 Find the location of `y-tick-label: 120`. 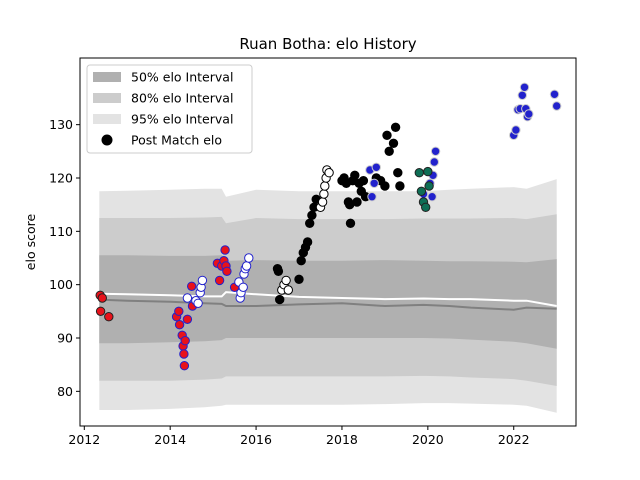

y-tick-label: 120 is located at coordinates (61, 178).